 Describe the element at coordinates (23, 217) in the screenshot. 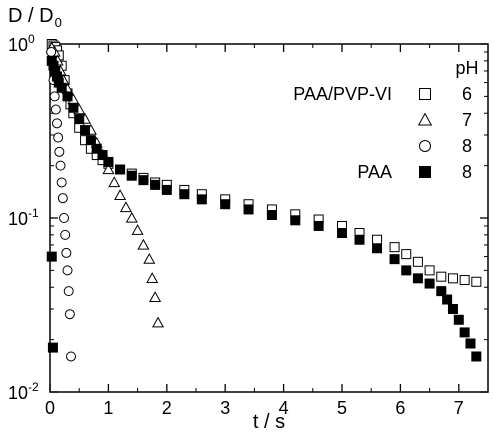

I see `y-tick-label: 10⁻¹` at that location.